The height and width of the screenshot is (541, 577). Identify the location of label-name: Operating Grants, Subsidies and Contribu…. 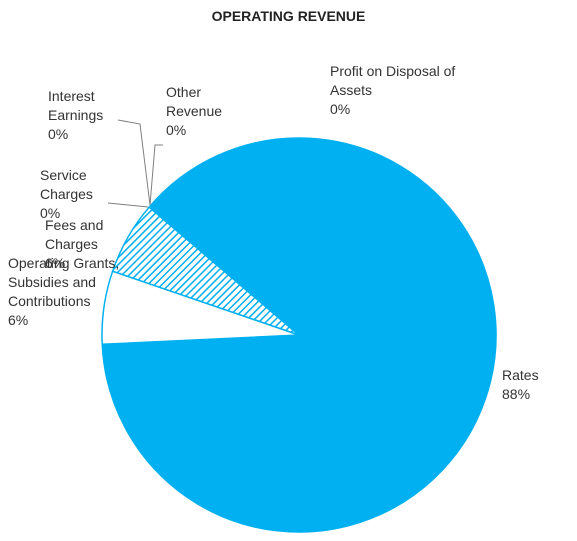
(64, 282).